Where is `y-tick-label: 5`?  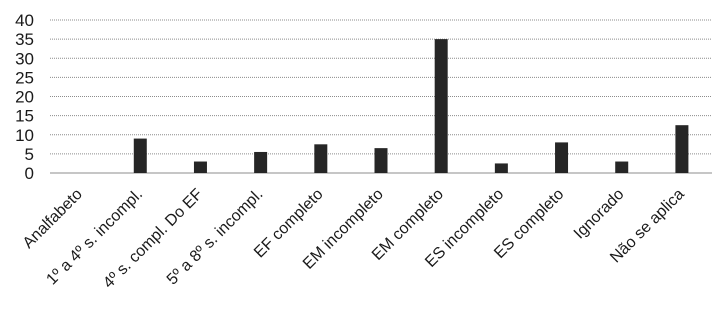 y-tick-label: 5 is located at coordinates (29, 154).